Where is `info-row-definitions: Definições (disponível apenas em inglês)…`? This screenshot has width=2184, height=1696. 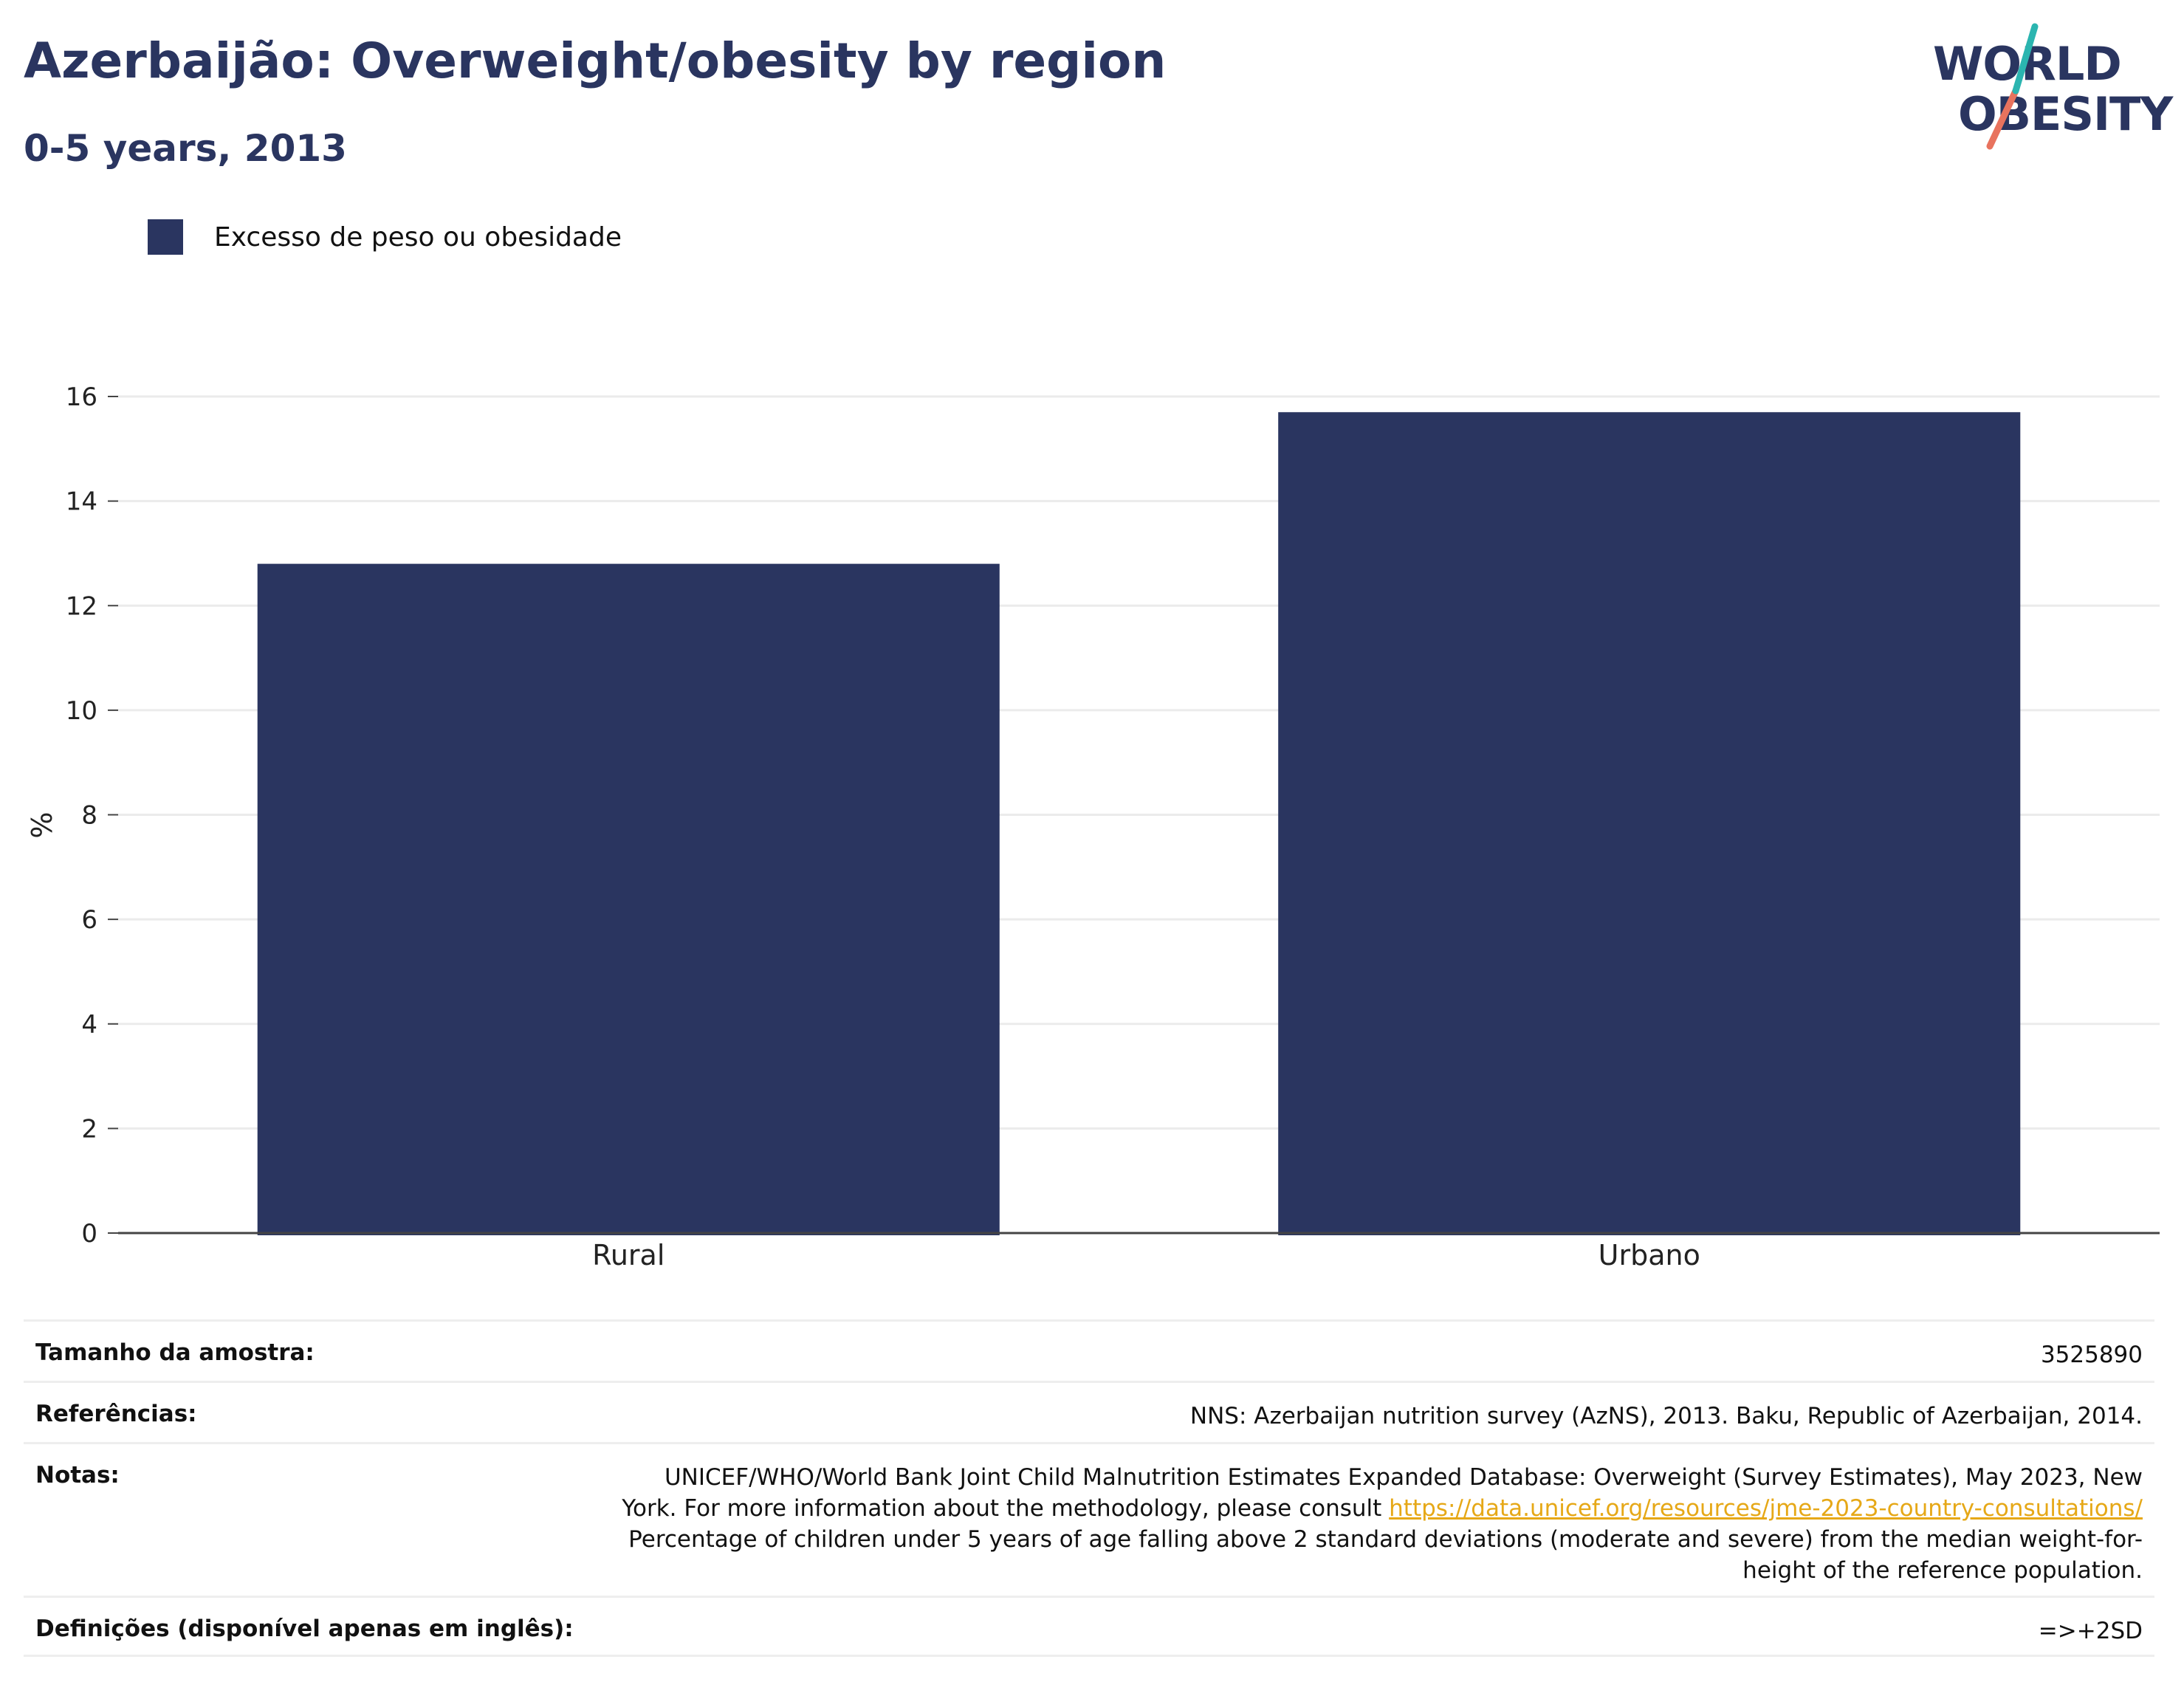
info-row-definitions: Definições (disponível apenas em inglês)… is located at coordinates (1089, 1627).